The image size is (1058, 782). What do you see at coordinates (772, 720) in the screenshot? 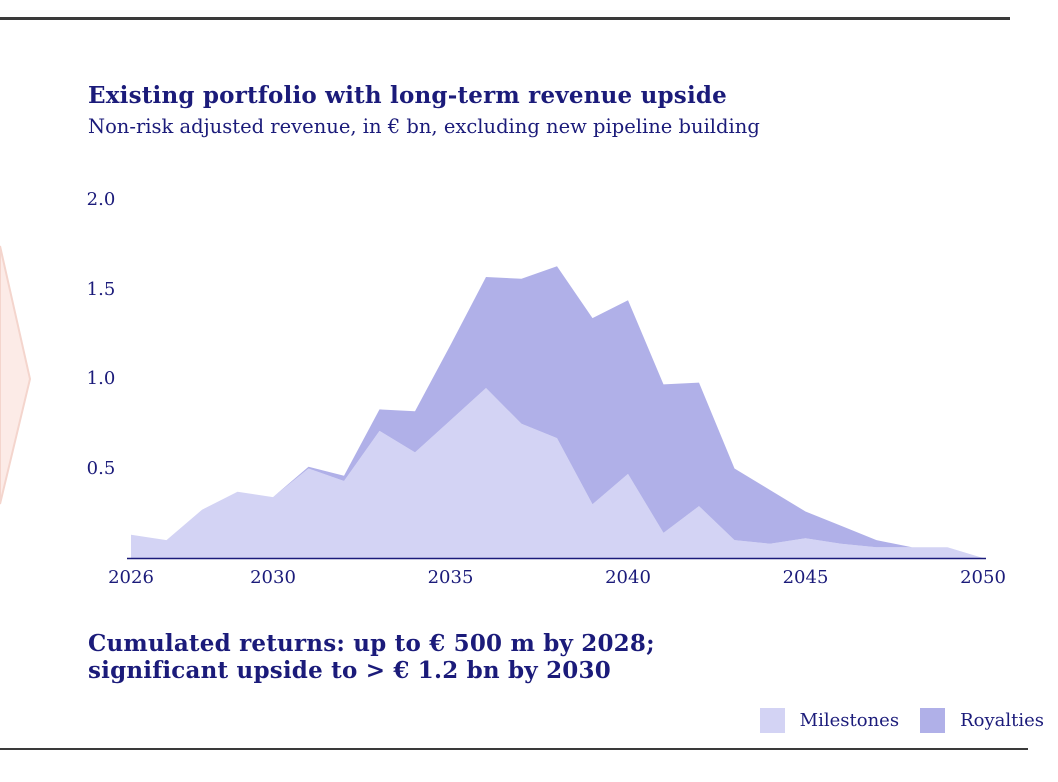
I see `milestones-swatch-icon` at bounding box center [772, 720].